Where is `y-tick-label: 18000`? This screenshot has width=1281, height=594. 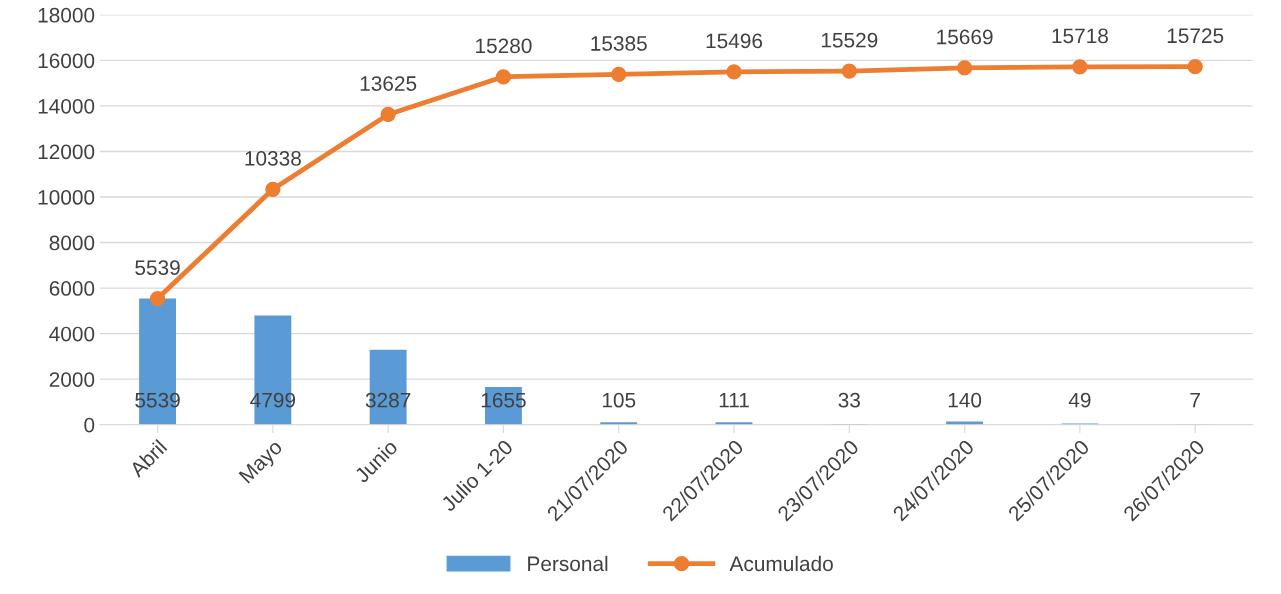 y-tick-label: 18000 is located at coordinates (66, 15).